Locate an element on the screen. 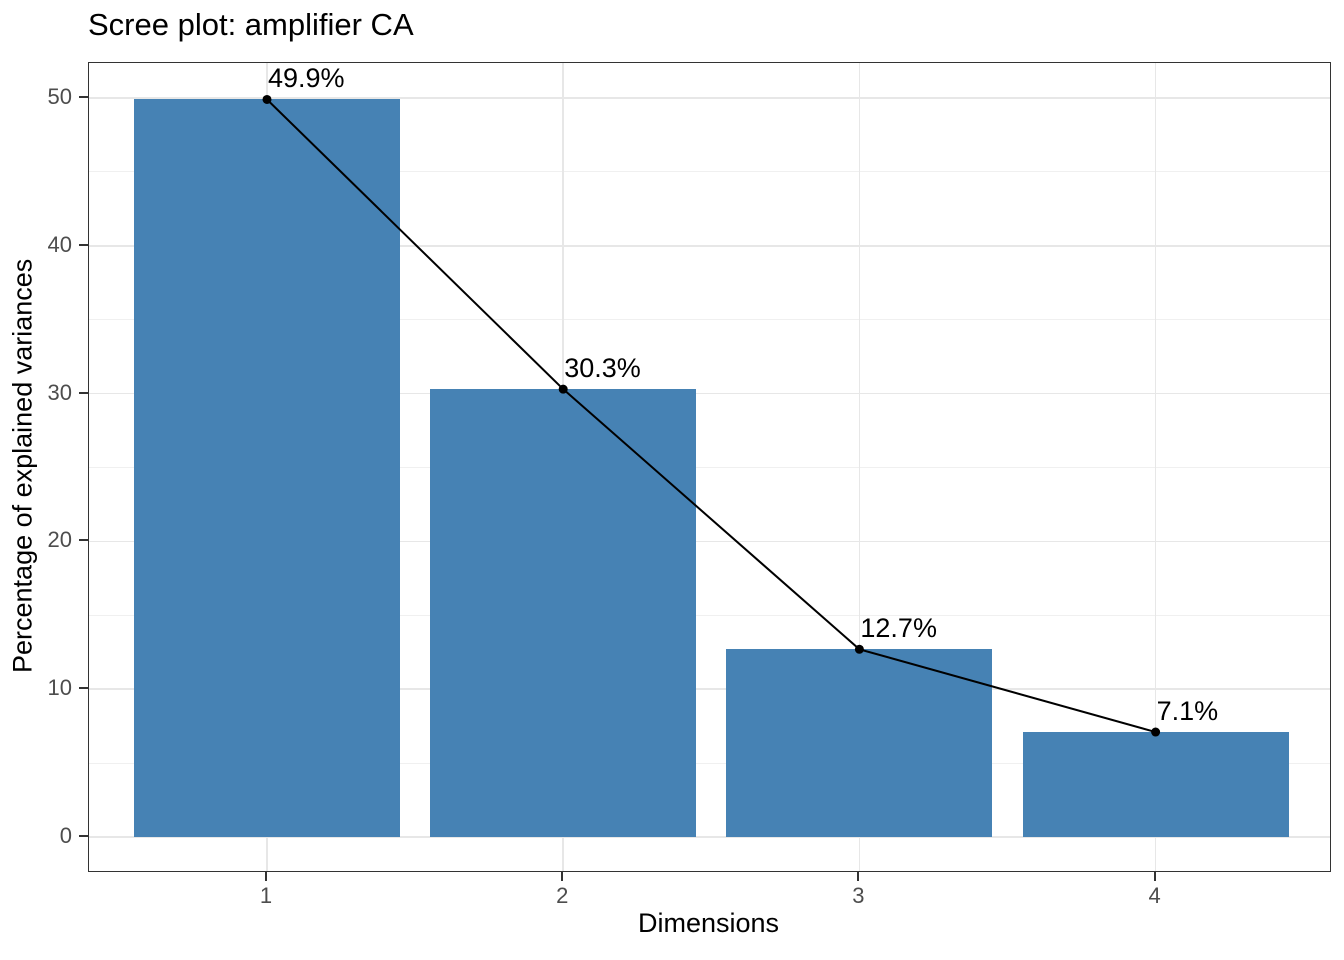  y-tick-label: 30 is located at coordinates (59, 392).